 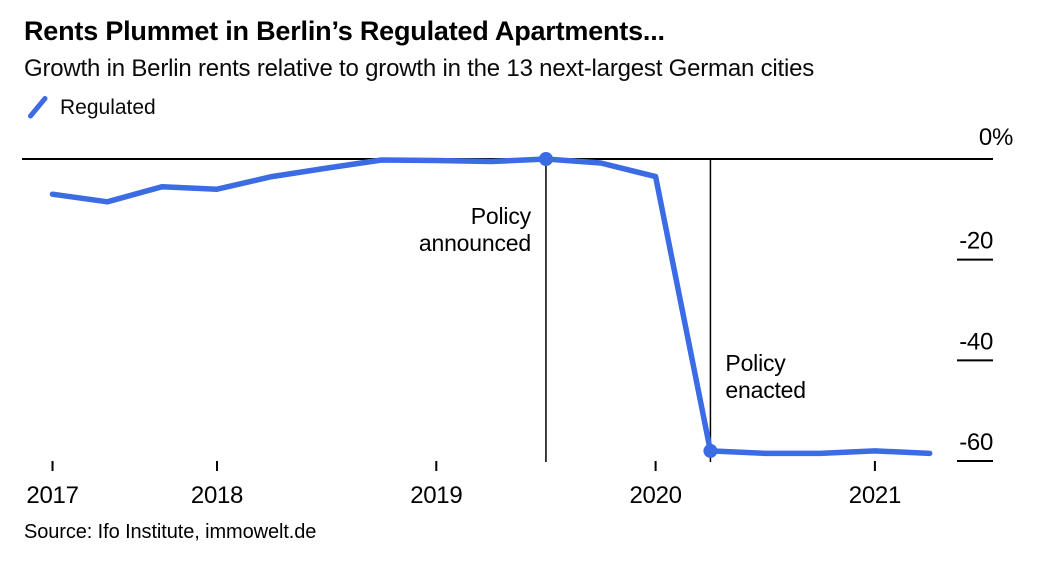 What do you see at coordinates (996, 137) in the screenshot?
I see `y-axis-label-0: 0%` at bounding box center [996, 137].